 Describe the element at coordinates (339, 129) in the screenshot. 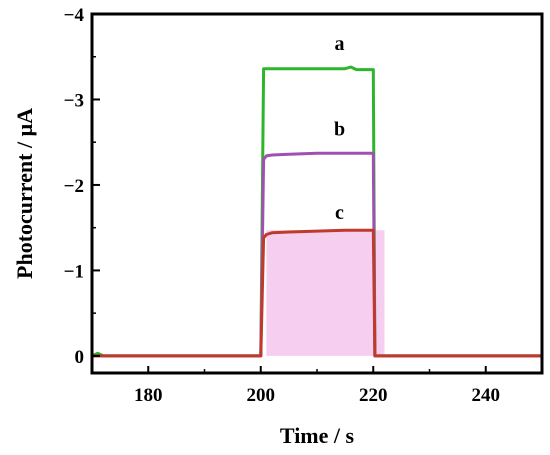

I see `series-label-b: b` at that location.